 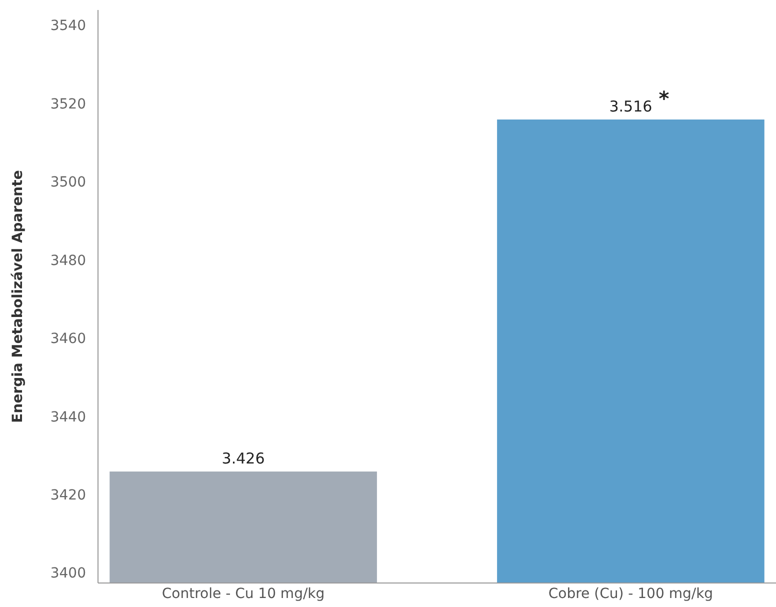 What do you see at coordinates (68, 574) in the screenshot?
I see `y-tick-label: 3400` at bounding box center [68, 574].